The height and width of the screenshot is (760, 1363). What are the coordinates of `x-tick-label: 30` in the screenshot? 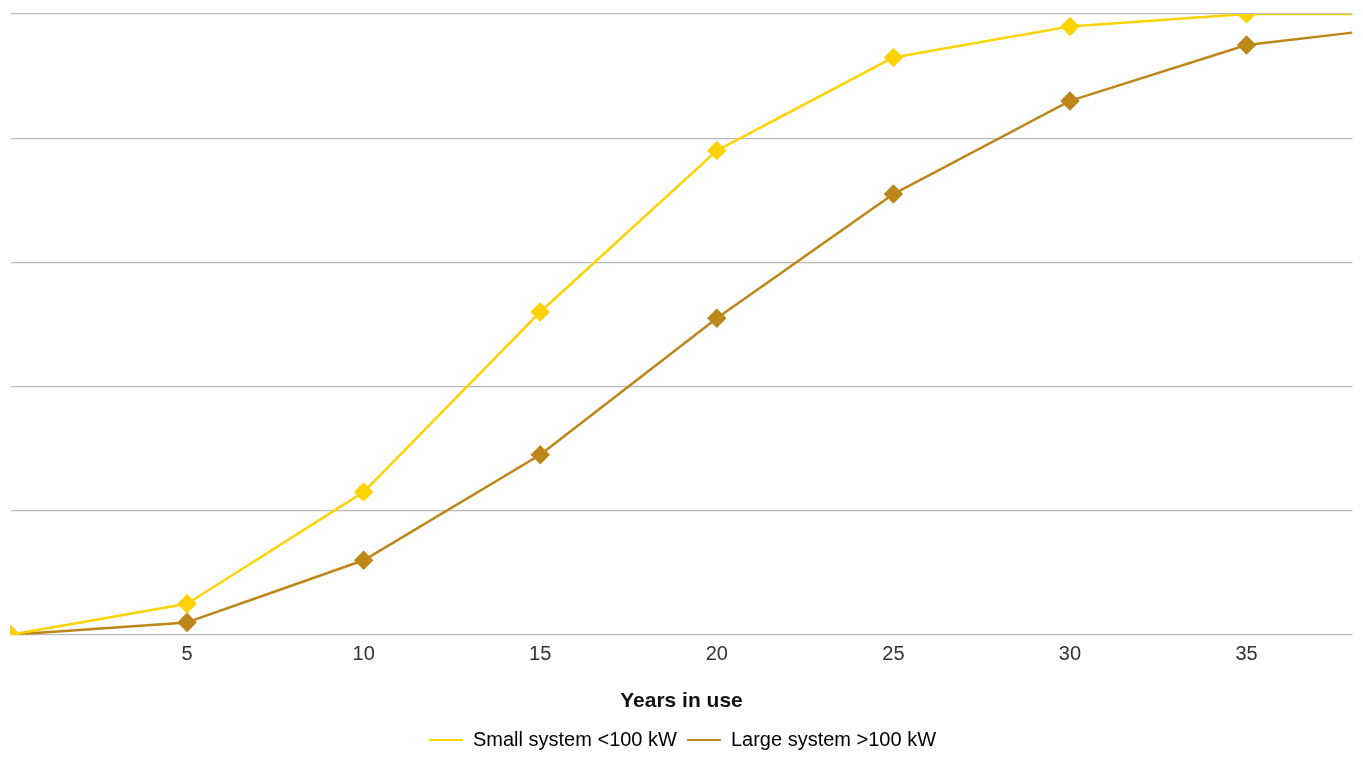 It's located at (1070, 653).